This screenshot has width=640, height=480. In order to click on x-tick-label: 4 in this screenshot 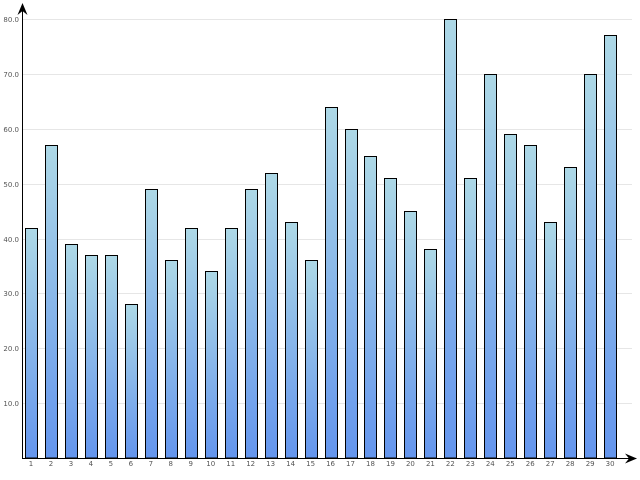, I will do `click(91, 464)`.